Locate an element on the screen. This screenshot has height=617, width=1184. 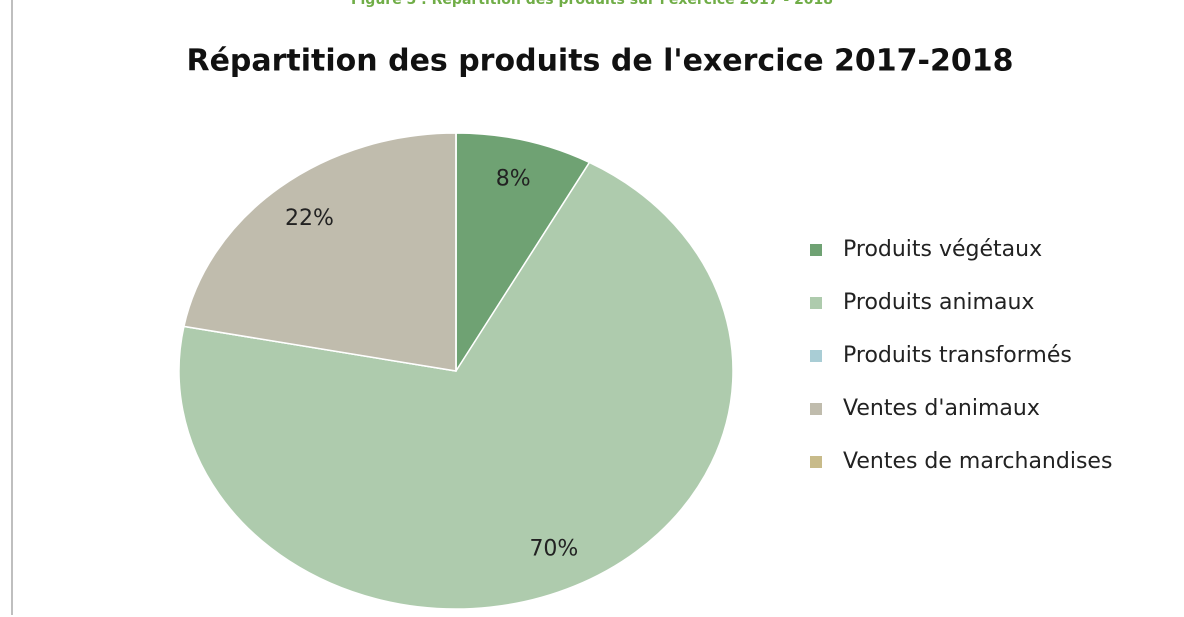
legend-label: Ventes d'animaux is located at coordinates (941, 408).